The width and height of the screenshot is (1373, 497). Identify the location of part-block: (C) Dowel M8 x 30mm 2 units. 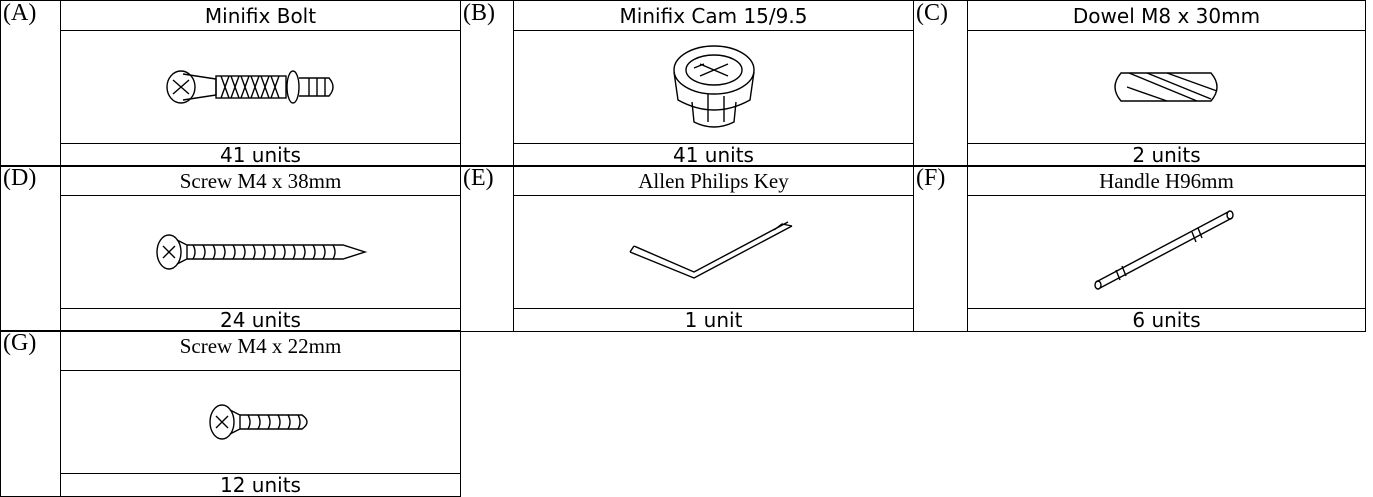
(1139, 83).